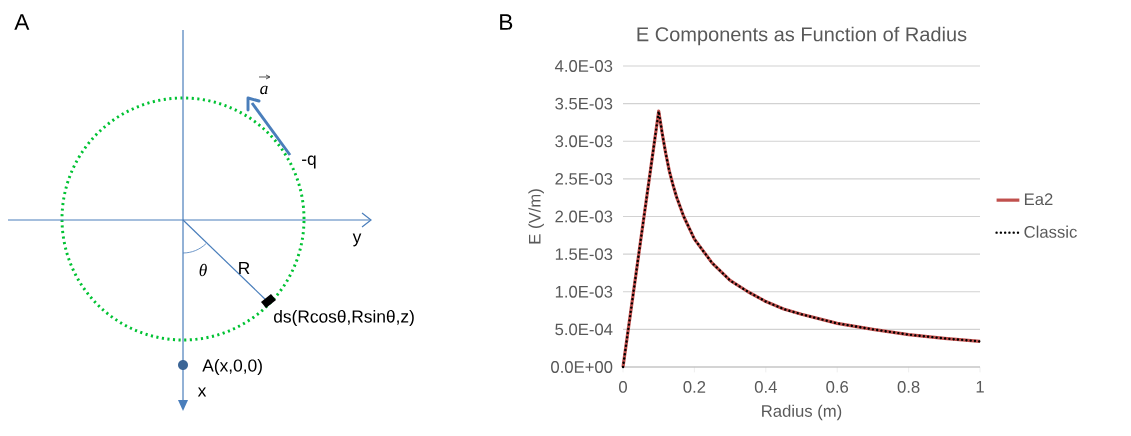  What do you see at coordinates (584, 291) in the screenshot?
I see `y-tick-label: 1.0E-03` at bounding box center [584, 291].